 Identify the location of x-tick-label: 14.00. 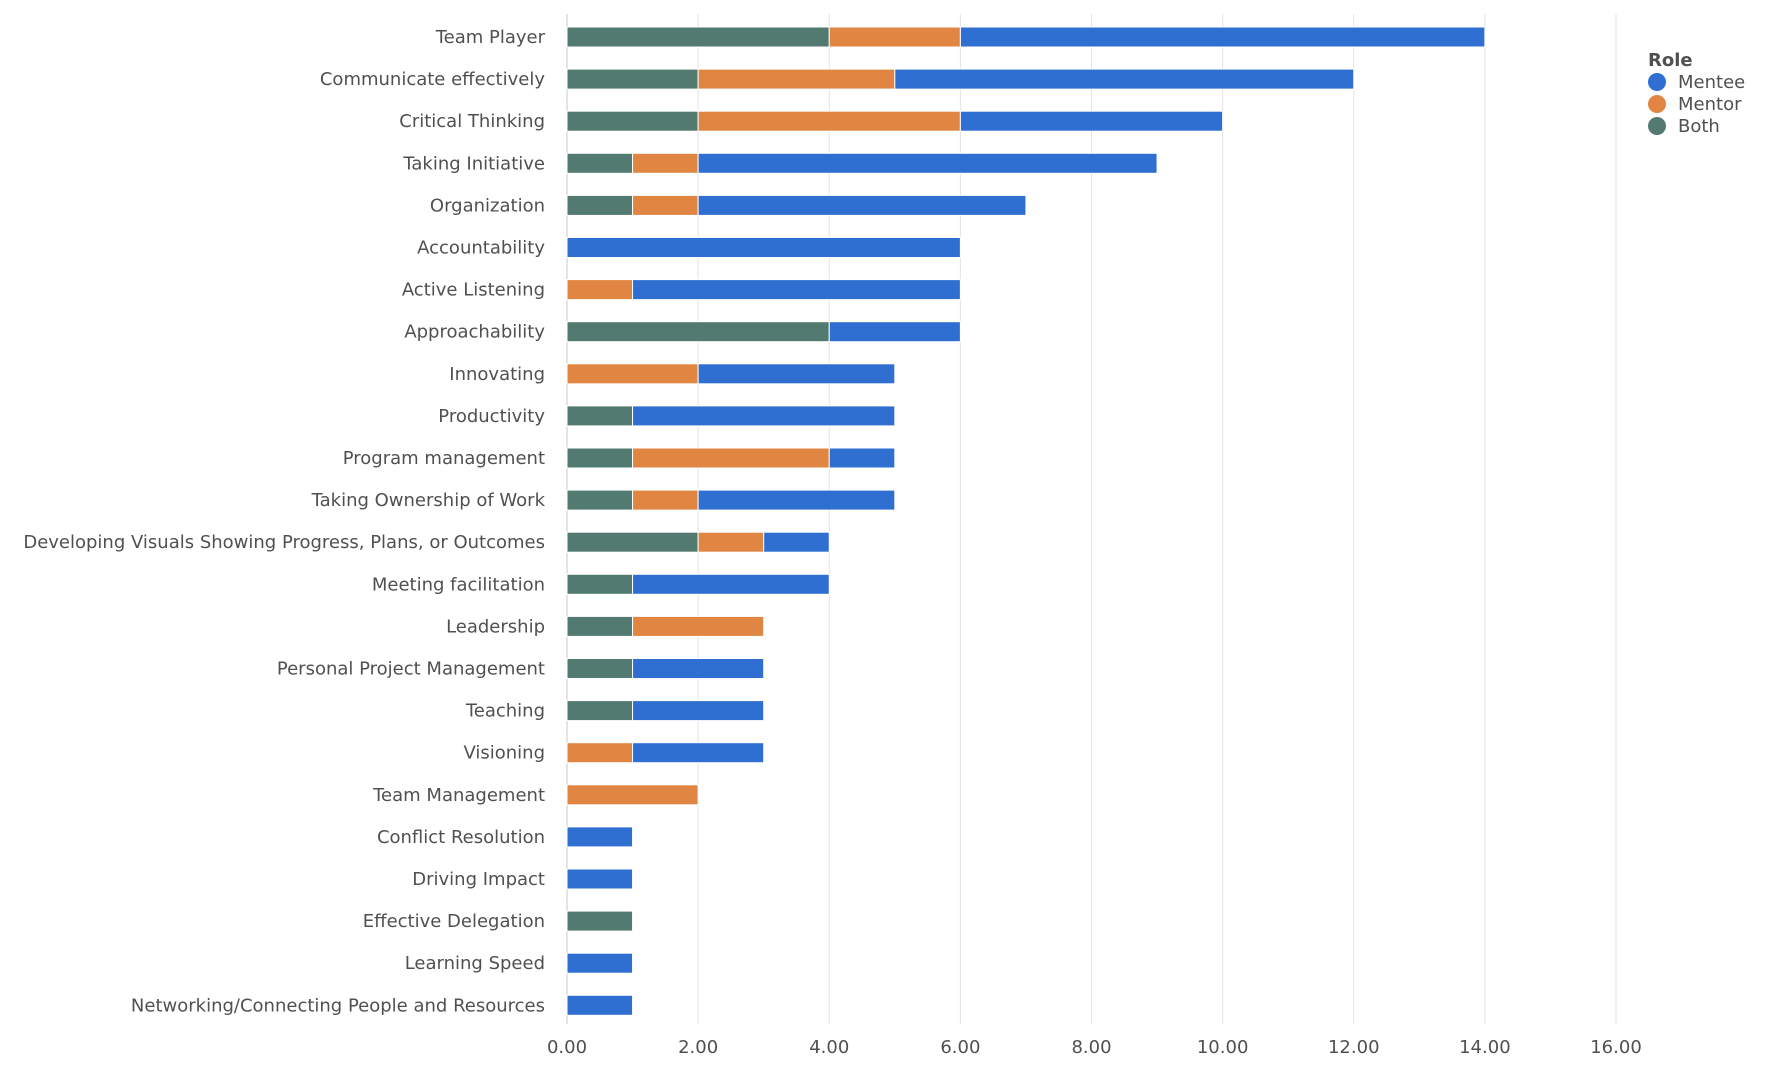
(1485, 1047).